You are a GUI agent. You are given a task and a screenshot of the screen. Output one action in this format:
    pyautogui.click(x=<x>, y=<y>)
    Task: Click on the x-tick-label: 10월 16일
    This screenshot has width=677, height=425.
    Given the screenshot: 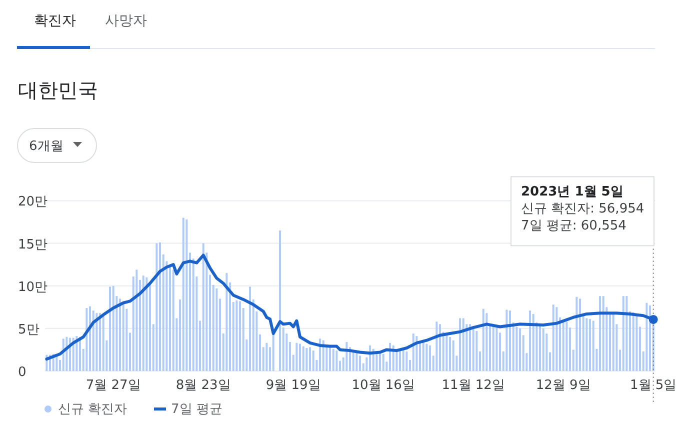 What is the action you would take?
    pyautogui.click(x=383, y=385)
    